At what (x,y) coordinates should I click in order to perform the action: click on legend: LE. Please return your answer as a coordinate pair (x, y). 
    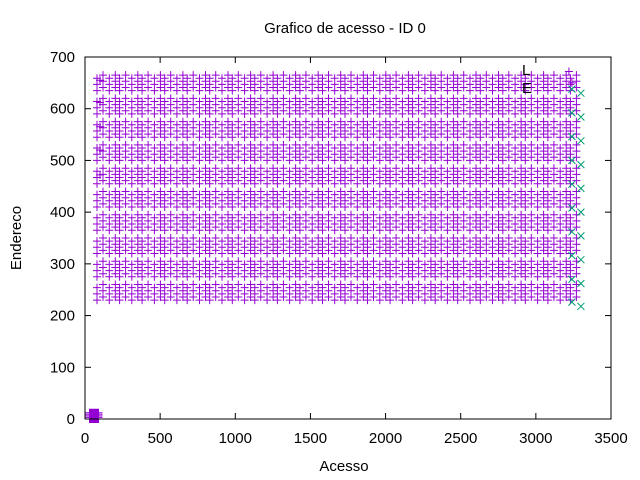
    Looking at the image, I should click on (527, 79).